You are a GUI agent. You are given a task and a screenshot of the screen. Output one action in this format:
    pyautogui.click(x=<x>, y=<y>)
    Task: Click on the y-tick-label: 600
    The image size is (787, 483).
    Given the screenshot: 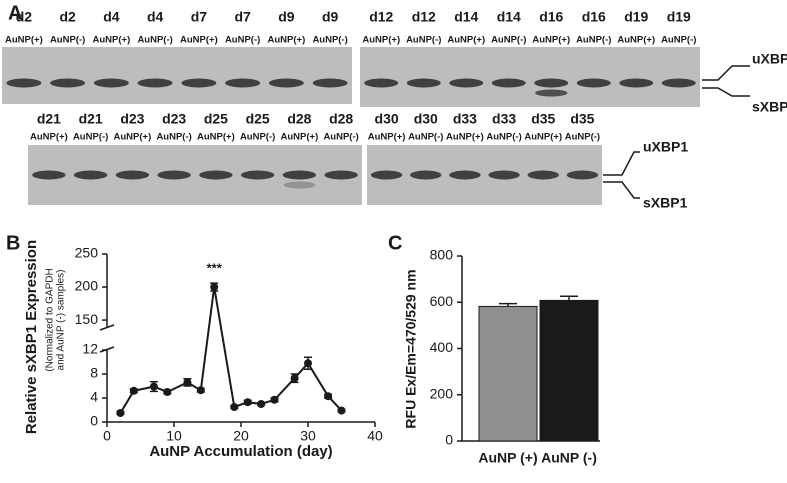 What is the action you would take?
    pyautogui.click(x=442, y=301)
    